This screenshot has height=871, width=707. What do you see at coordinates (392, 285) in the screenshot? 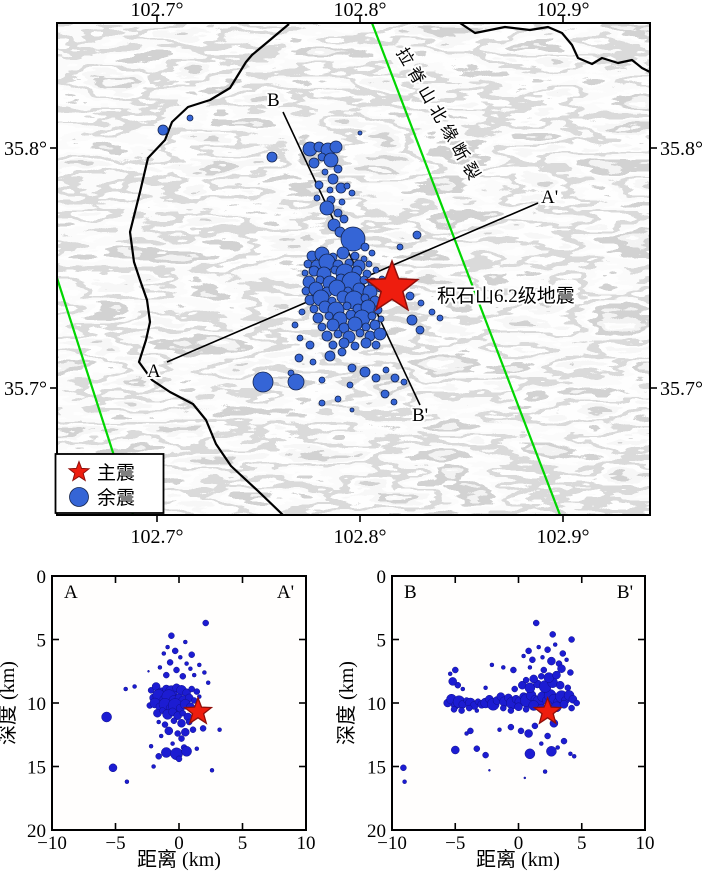
I see `mainshock-star` at bounding box center [392, 285].